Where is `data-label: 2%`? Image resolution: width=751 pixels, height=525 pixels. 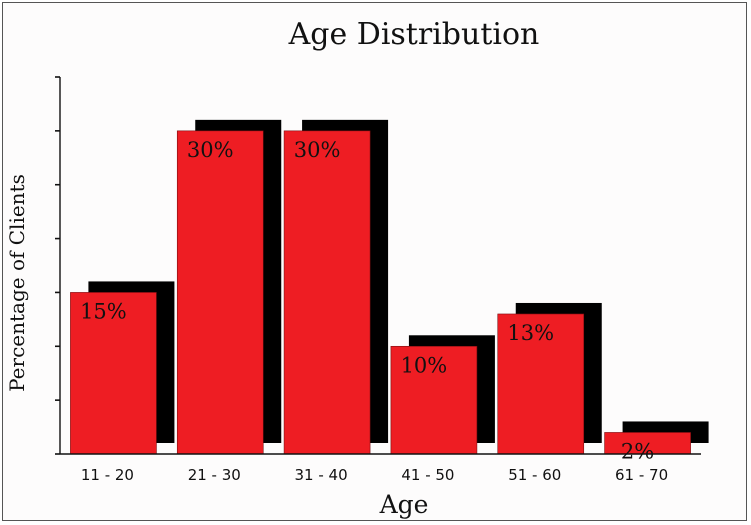 data-label: 2% is located at coordinates (637, 451).